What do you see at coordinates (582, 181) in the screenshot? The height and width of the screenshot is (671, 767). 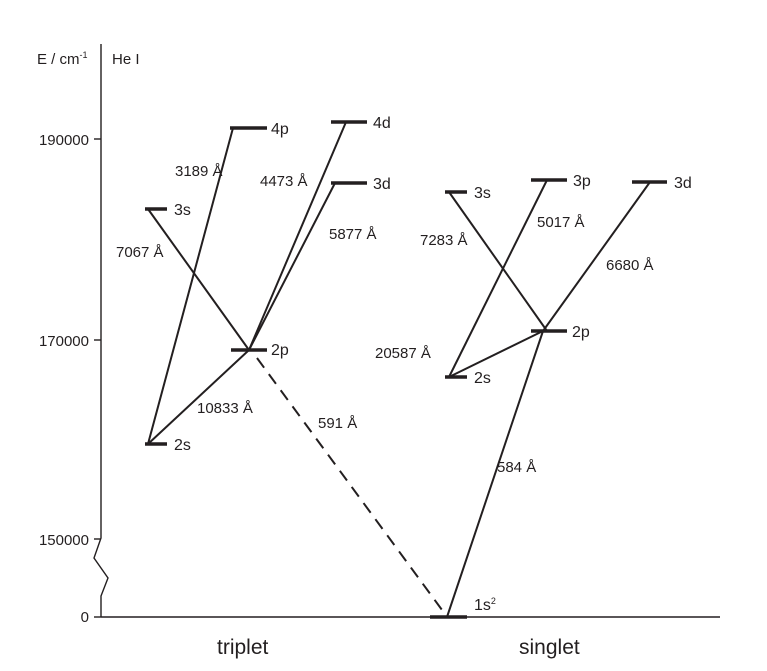 I see `label-singlet-3p: 3p` at bounding box center [582, 181].